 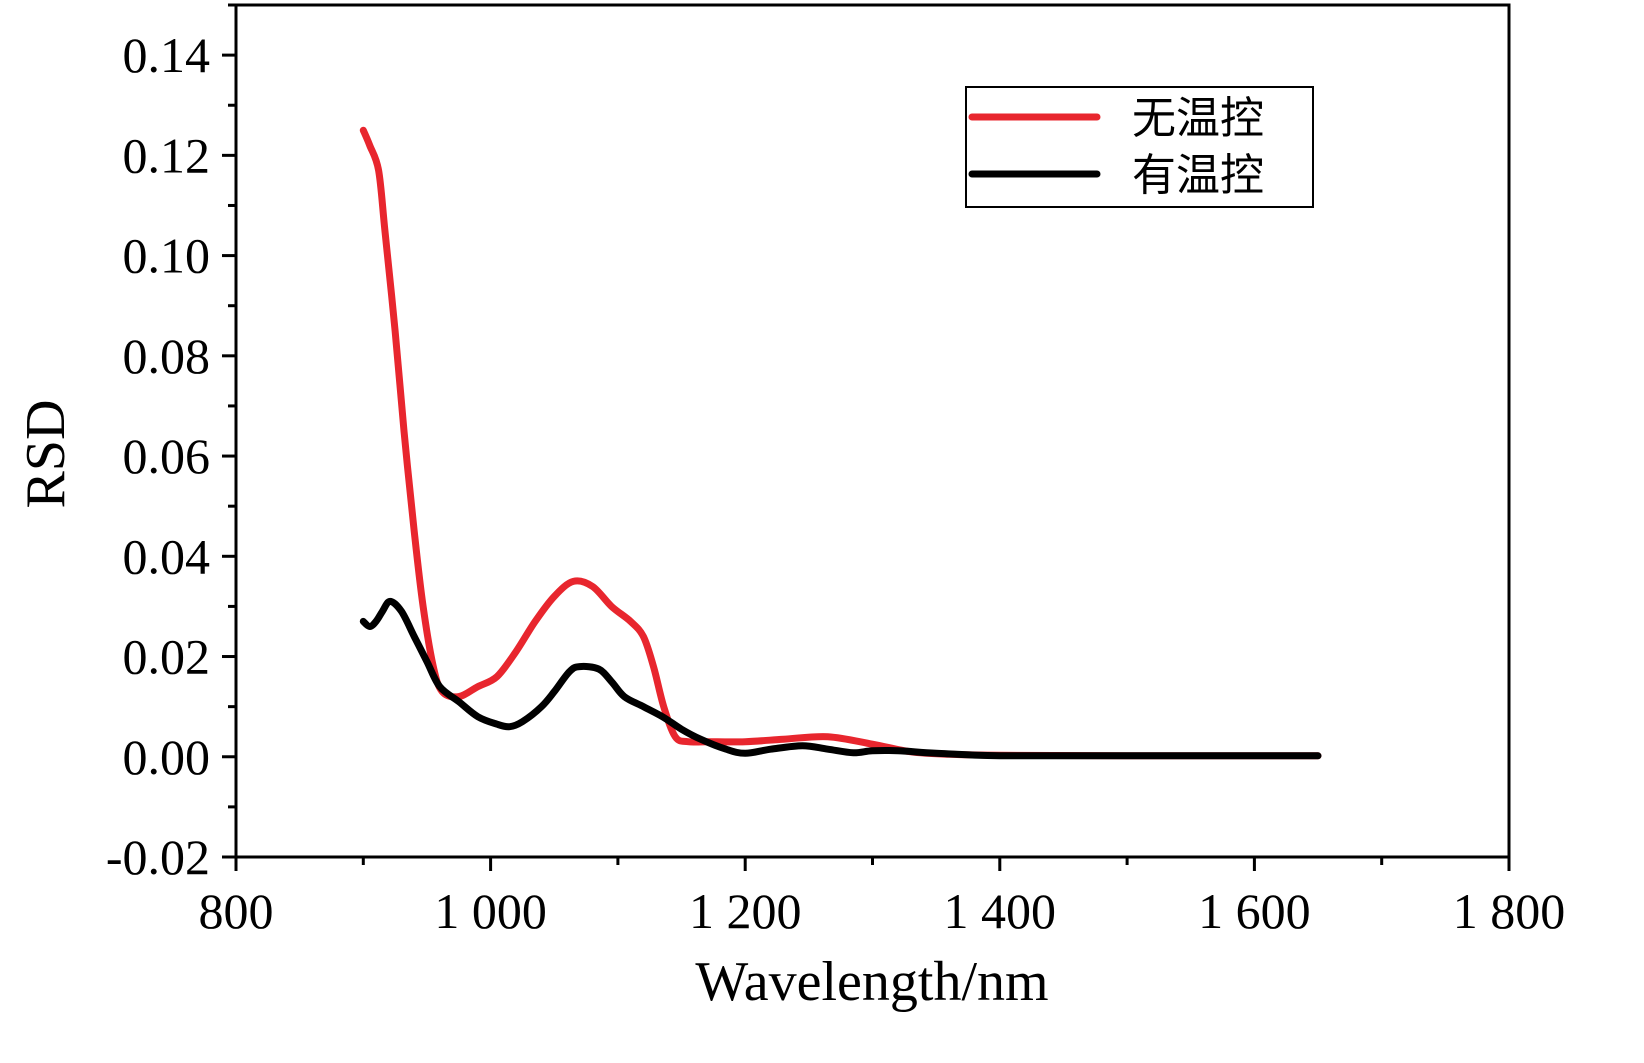 What do you see at coordinates (167, 657) in the screenshot?
I see `y-tick-label: 0.02` at bounding box center [167, 657].